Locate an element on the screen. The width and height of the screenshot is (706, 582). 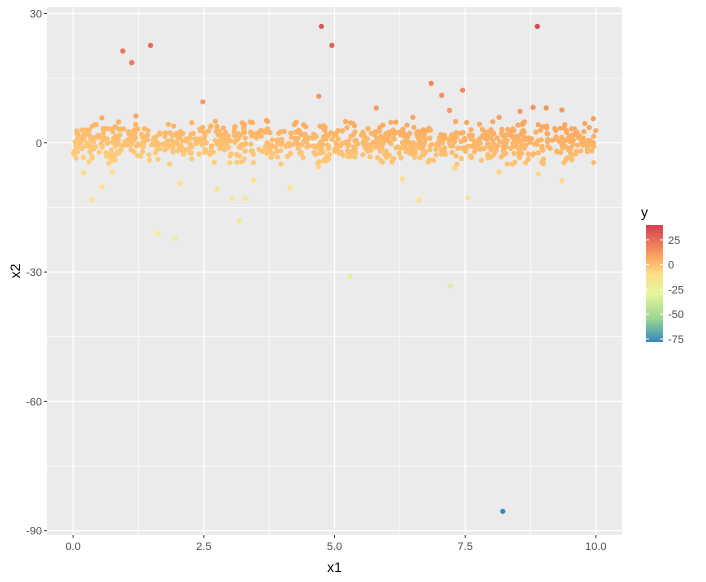
legend-tick-label: 0 is located at coordinates (671, 266).